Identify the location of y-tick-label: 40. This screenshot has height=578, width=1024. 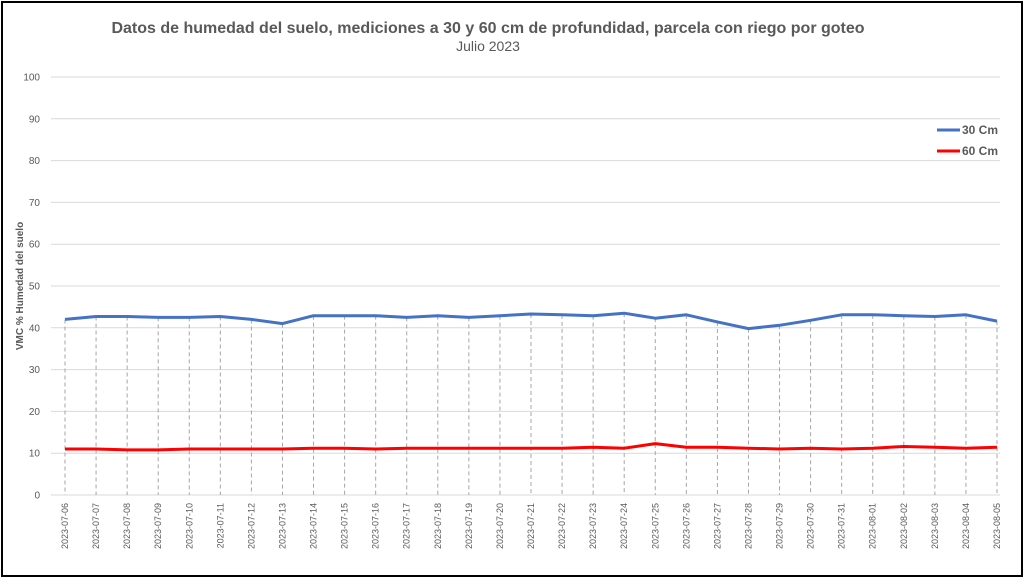
(35, 328).